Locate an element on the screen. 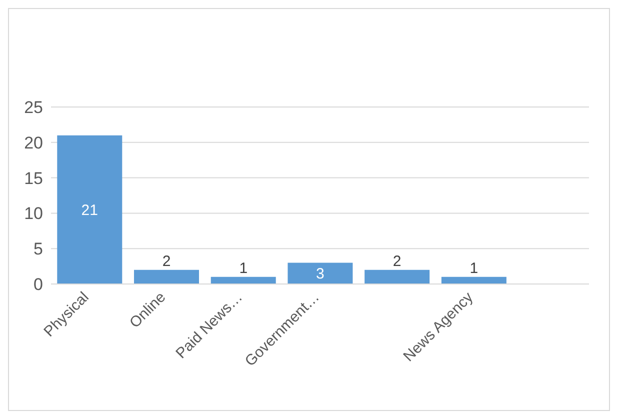 This screenshot has height=419, width=618. y-tick-label: 25 is located at coordinates (33, 108).